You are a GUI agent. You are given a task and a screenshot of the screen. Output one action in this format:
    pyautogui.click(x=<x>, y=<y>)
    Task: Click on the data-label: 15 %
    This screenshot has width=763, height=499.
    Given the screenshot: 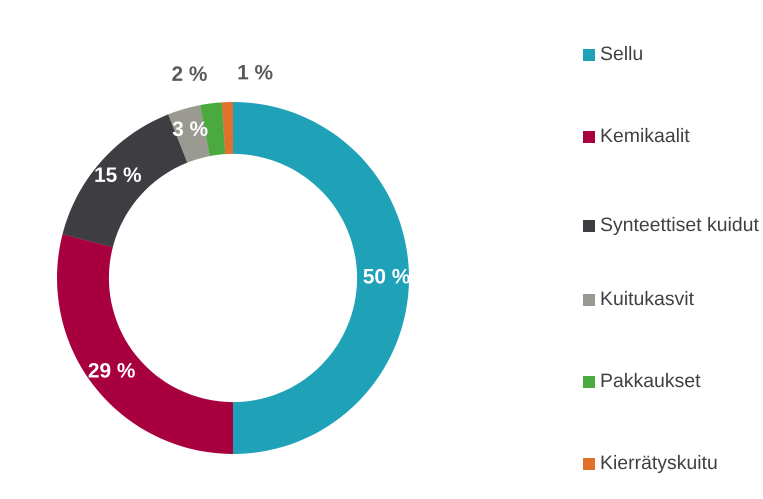 What is the action you would take?
    pyautogui.click(x=118, y=174)
    